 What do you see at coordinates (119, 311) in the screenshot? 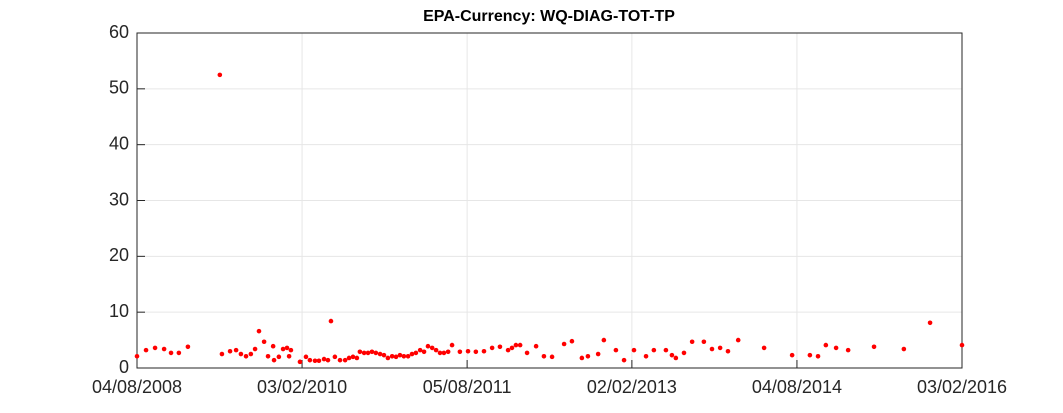
I see `y-tick-label: 10` at bounding box center [119, 311].